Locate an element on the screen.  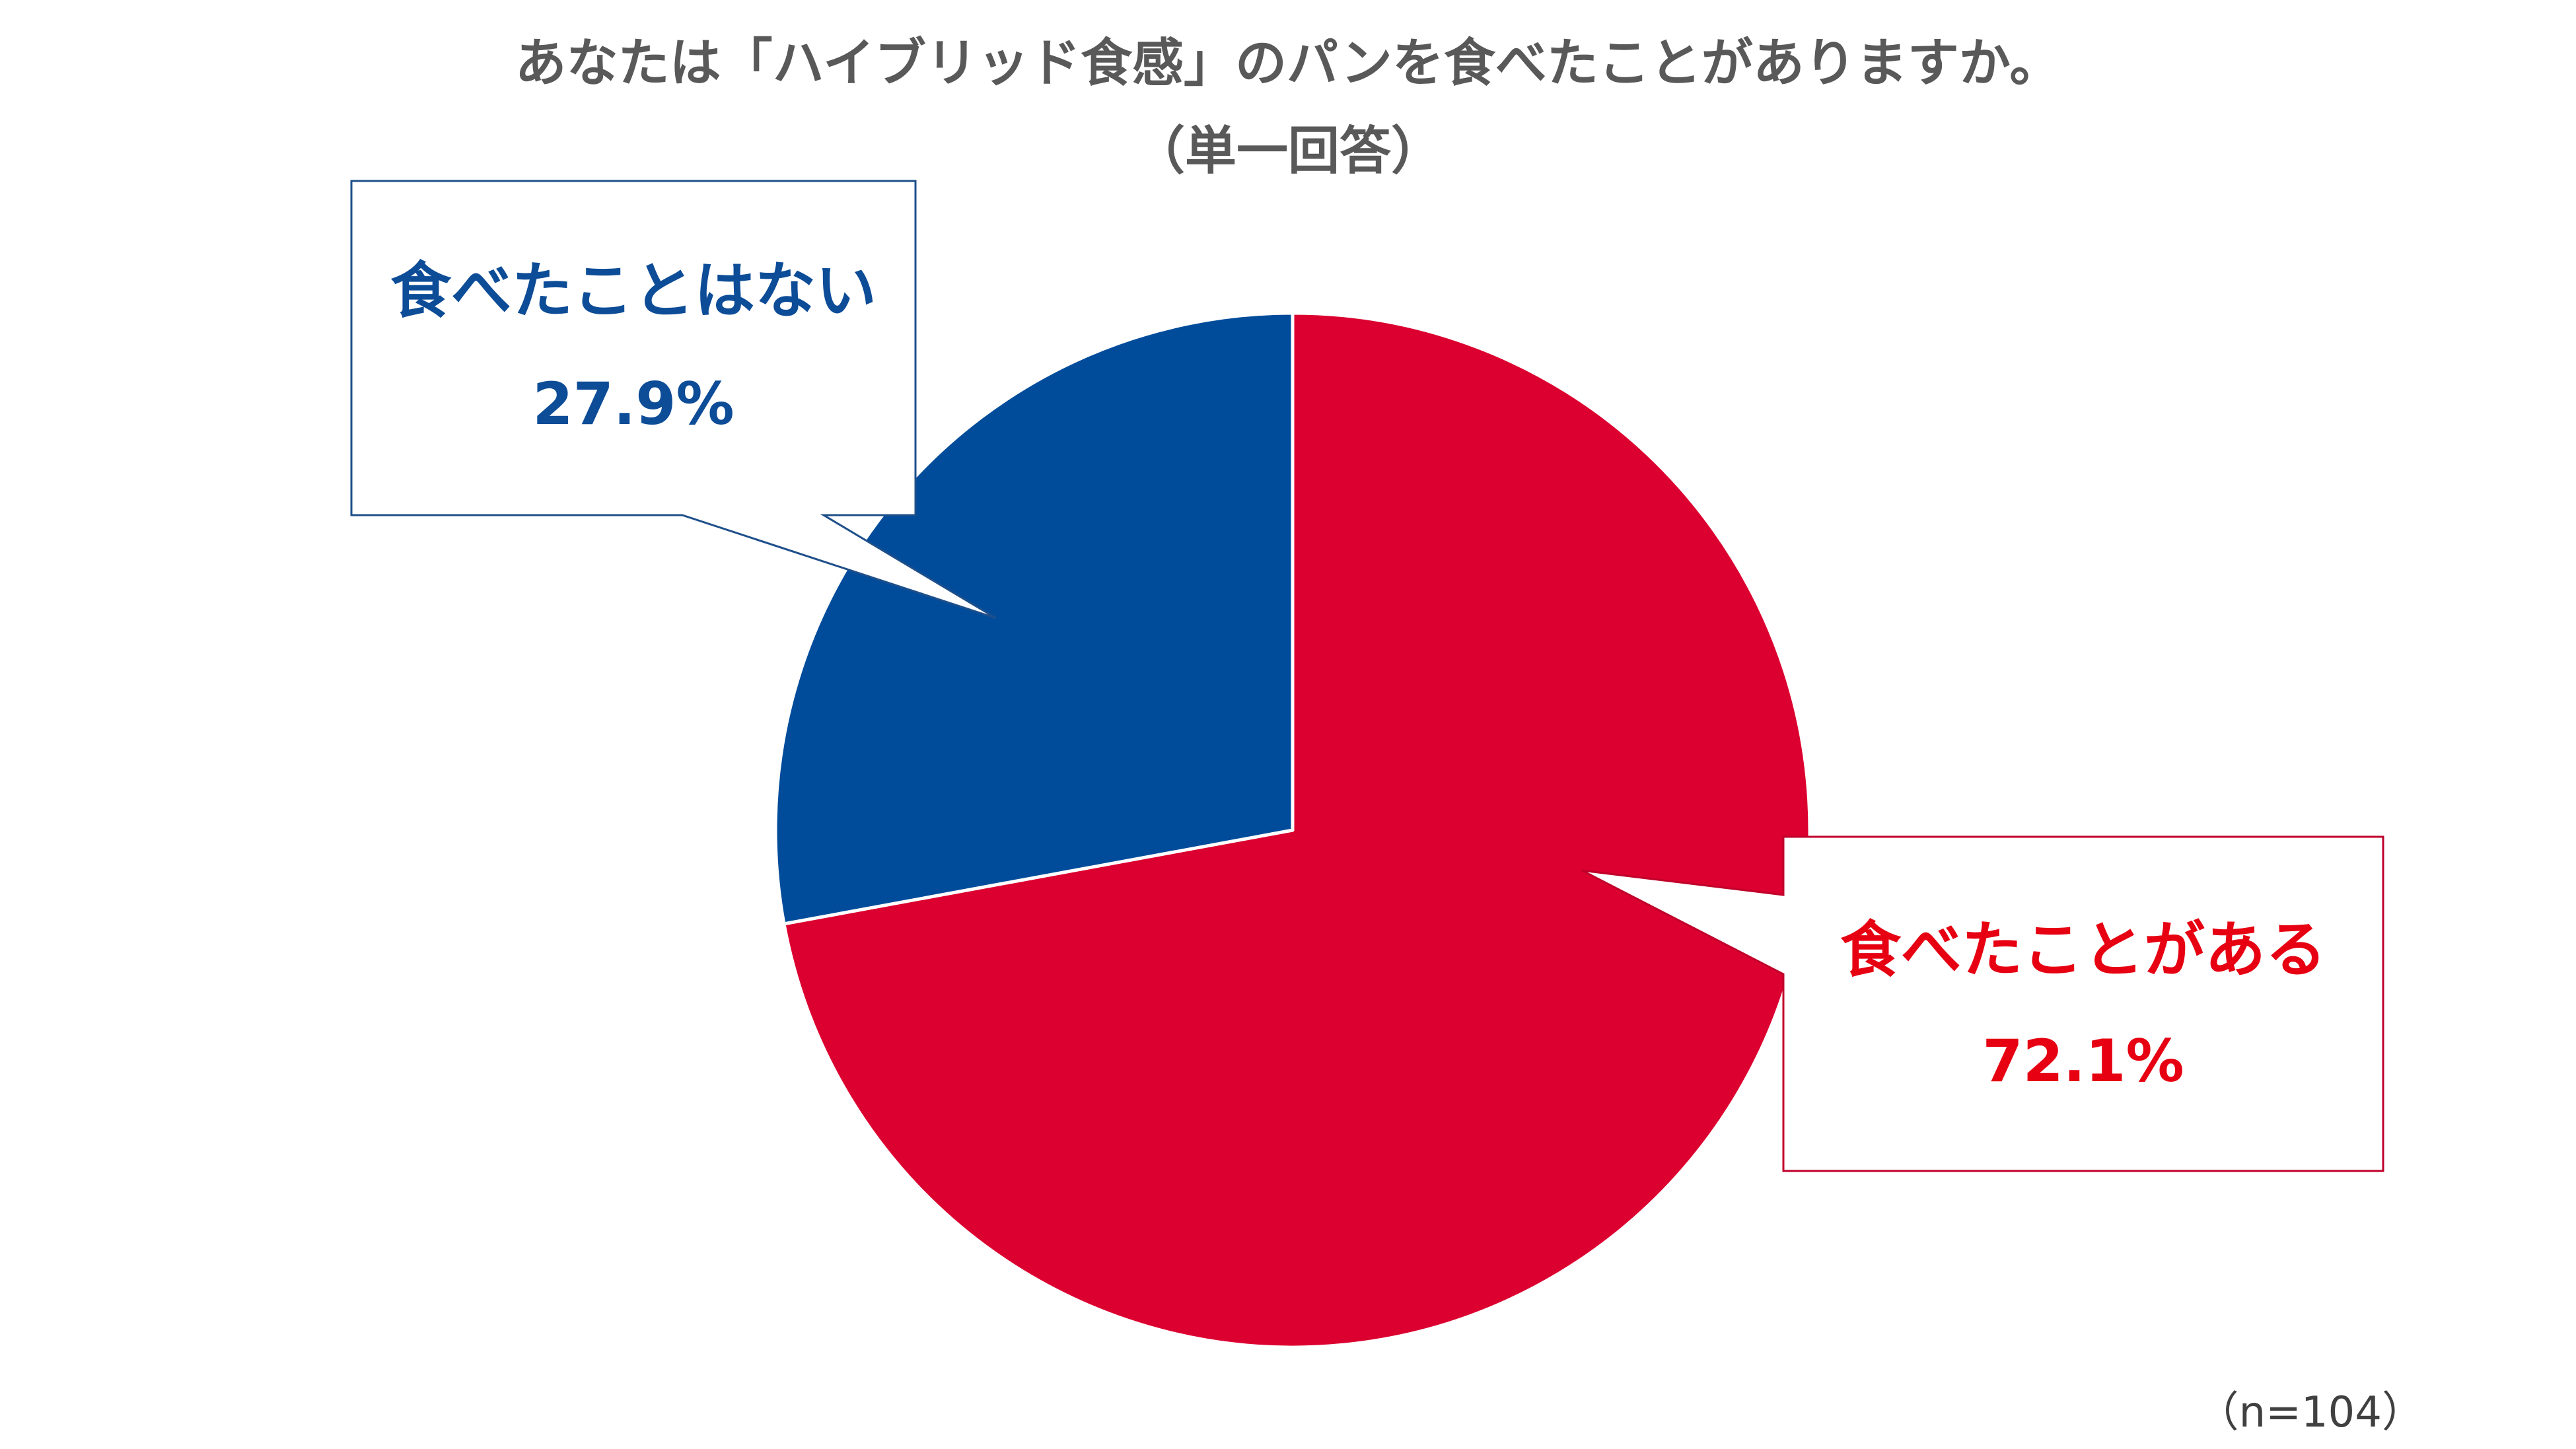
chart-subtitle: （単一回答） is located at coordinates (1288, 151).